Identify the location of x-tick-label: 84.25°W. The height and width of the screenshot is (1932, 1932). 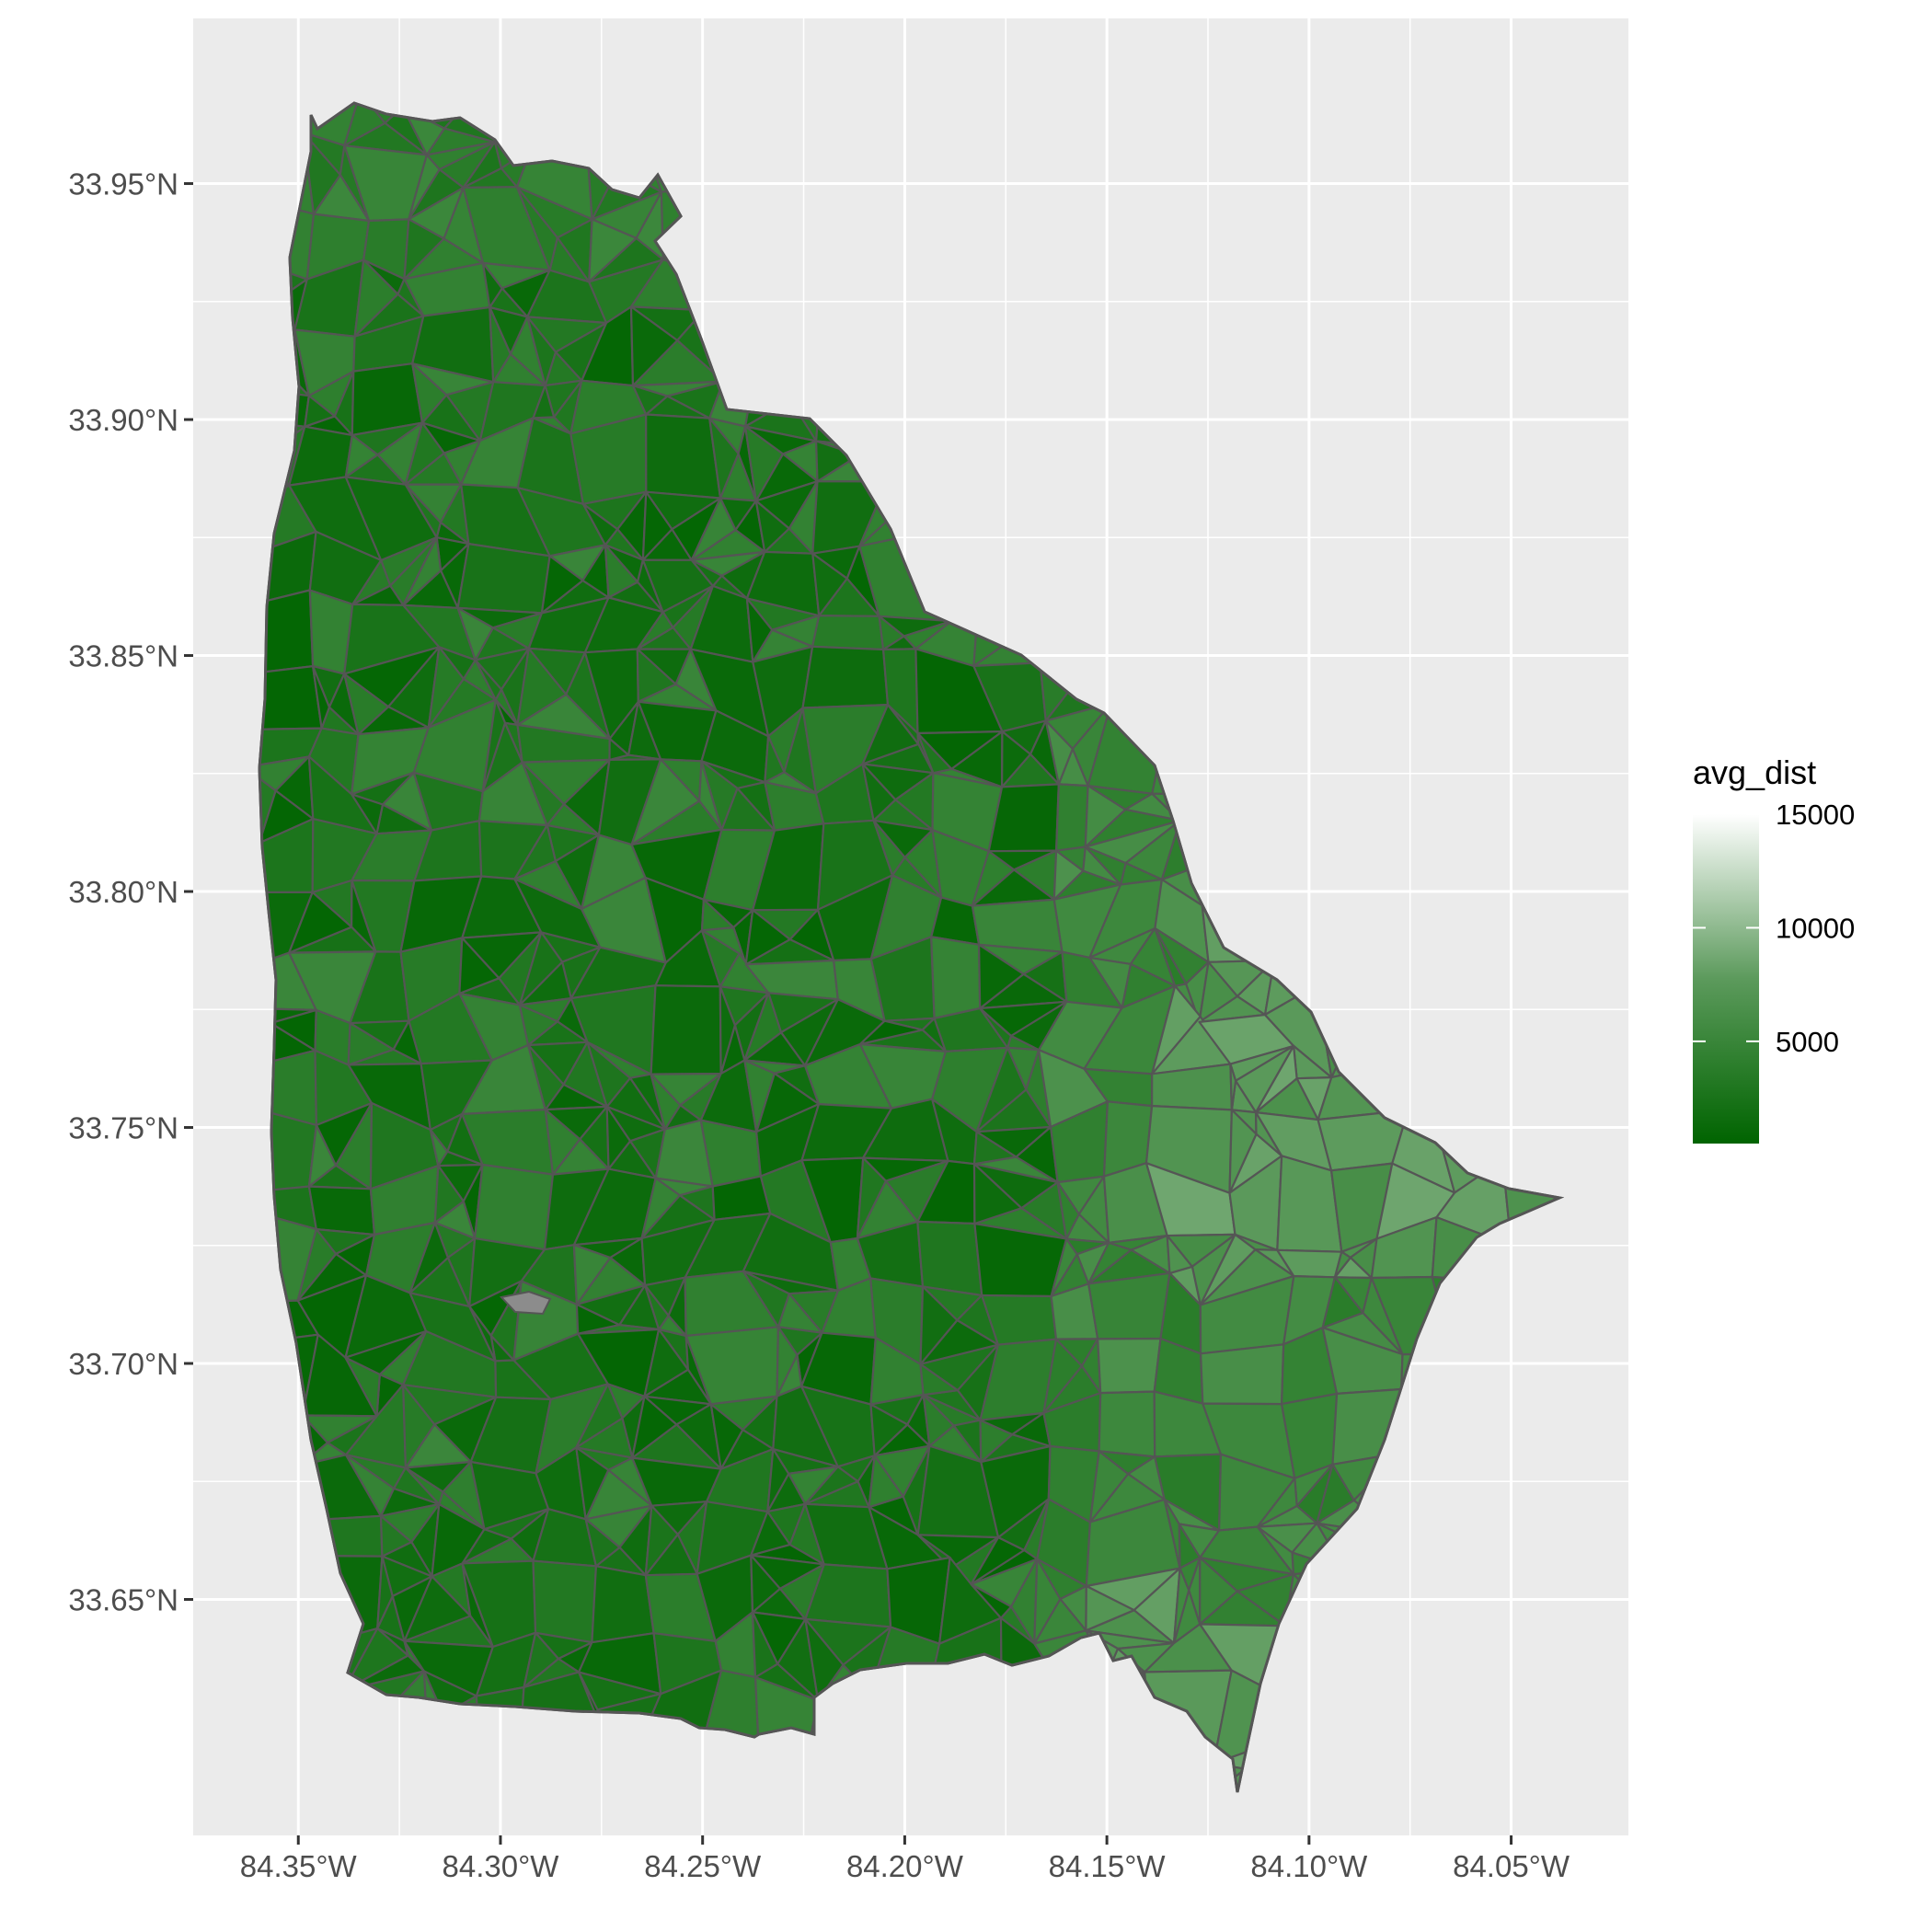
(703, 1866).